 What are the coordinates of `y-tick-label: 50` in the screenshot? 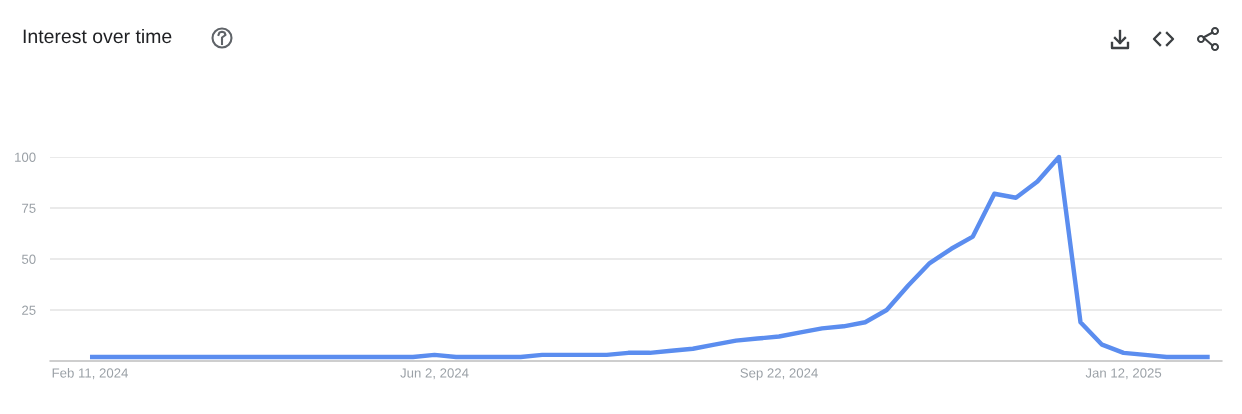 It's located at (28, 259).